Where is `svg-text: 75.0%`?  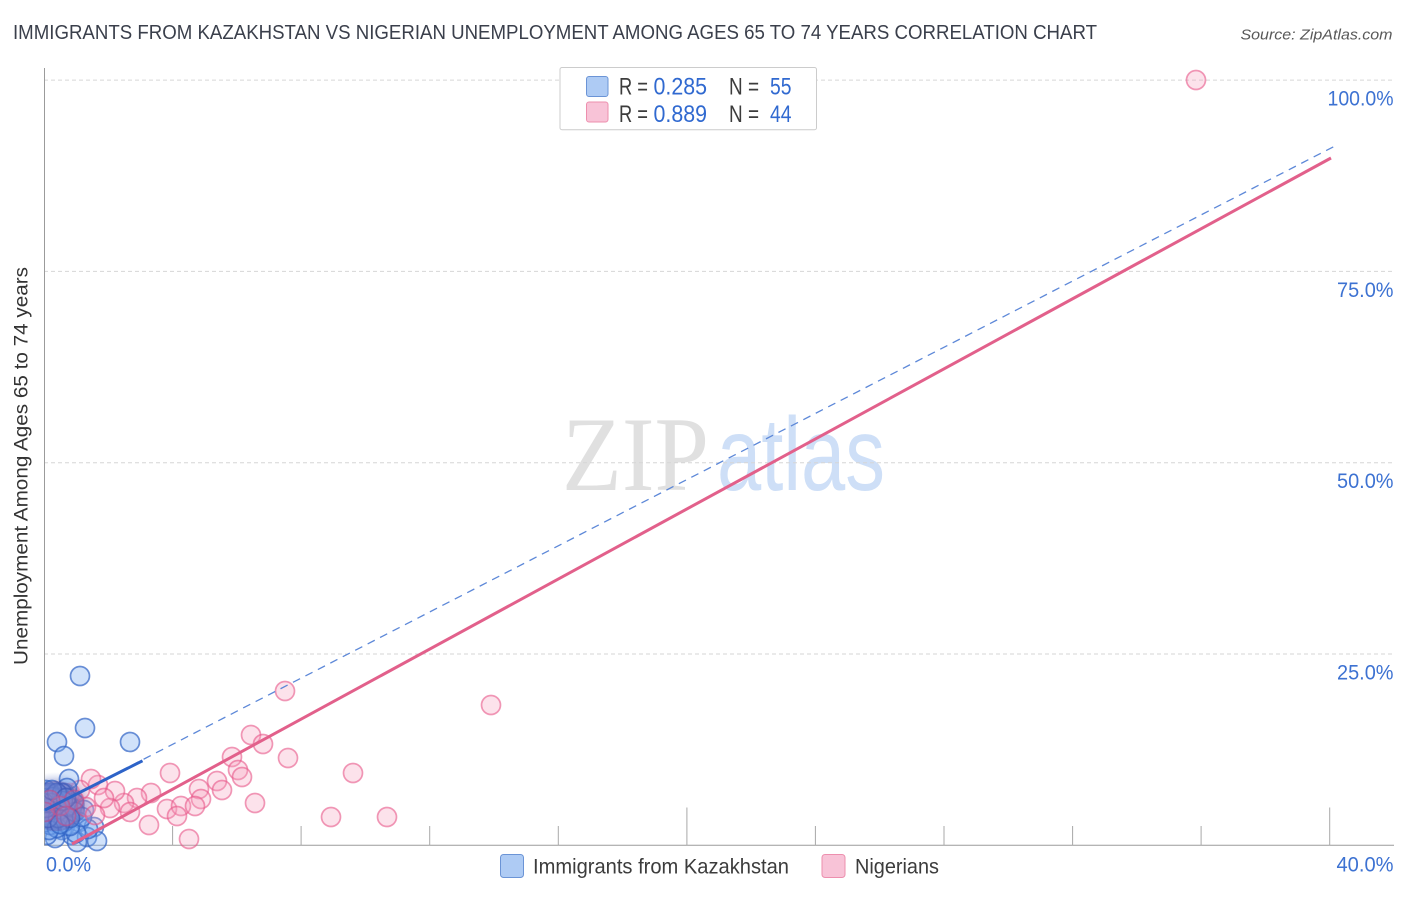 svg-text: 75.0% is located at coordinates (1365, 290).